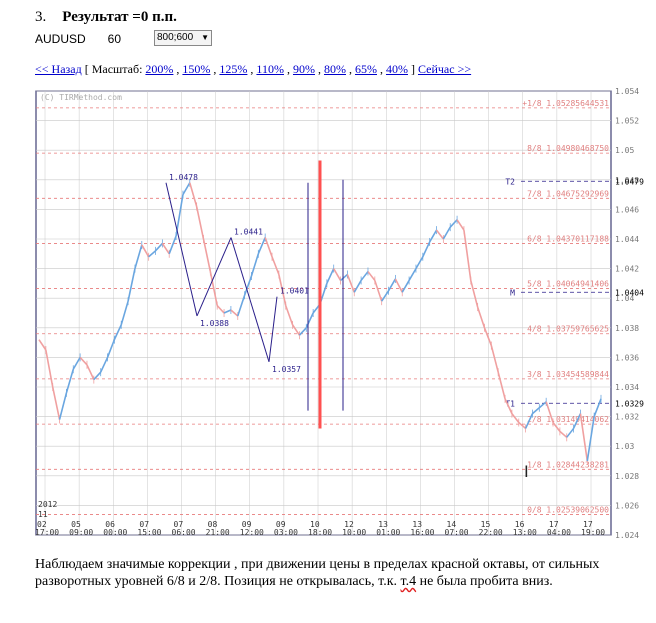 Image resolution: width=656 pixels, height=623 pixels. Describe the element at coordinates (627, 239) in the screenshot. I see `y-tick-label: 1.044` at that location.